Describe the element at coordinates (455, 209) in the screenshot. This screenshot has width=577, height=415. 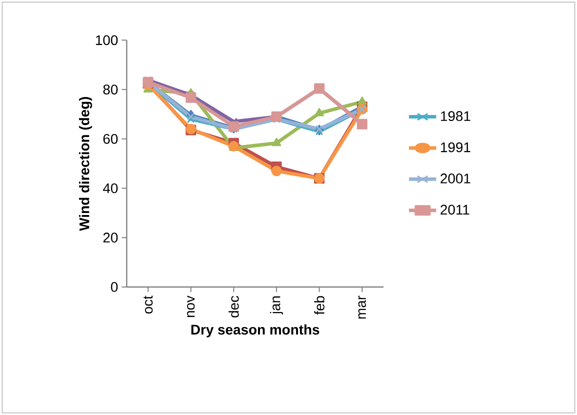
I see `legend-label: 2011` at that location.